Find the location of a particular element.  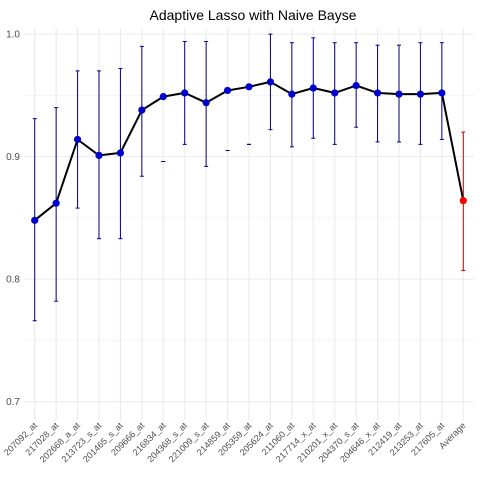

y-tick-label: 1.0 is located at coordinates (13, 35).